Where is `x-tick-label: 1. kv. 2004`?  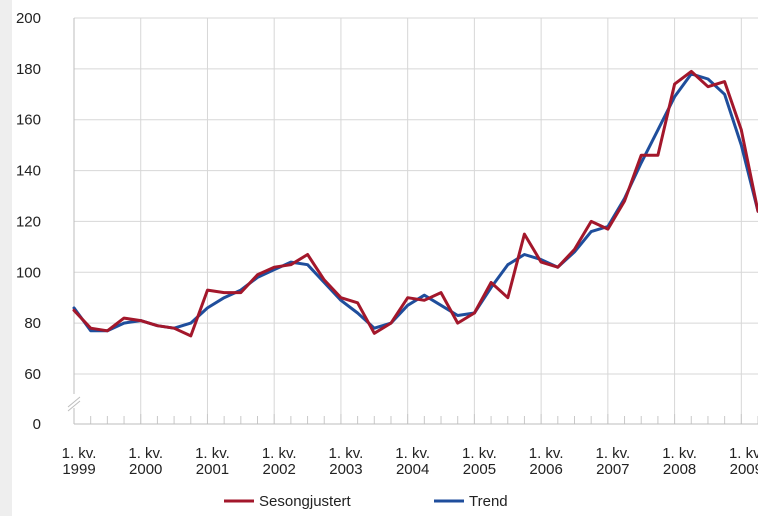 x-tick-label: 1. kv. 2004 is located at coordinates (412, 461).